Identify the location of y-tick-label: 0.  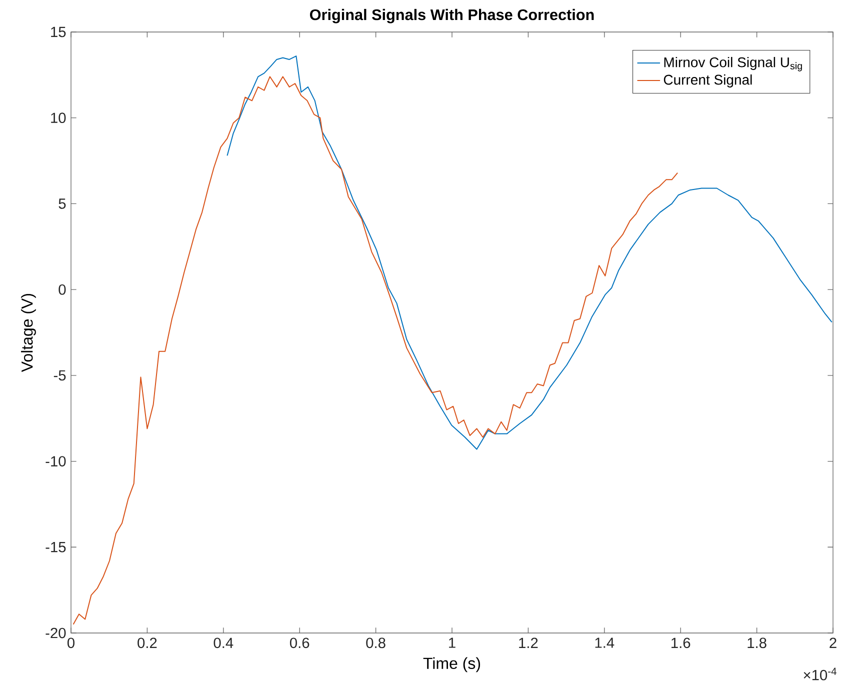
(62, 289).